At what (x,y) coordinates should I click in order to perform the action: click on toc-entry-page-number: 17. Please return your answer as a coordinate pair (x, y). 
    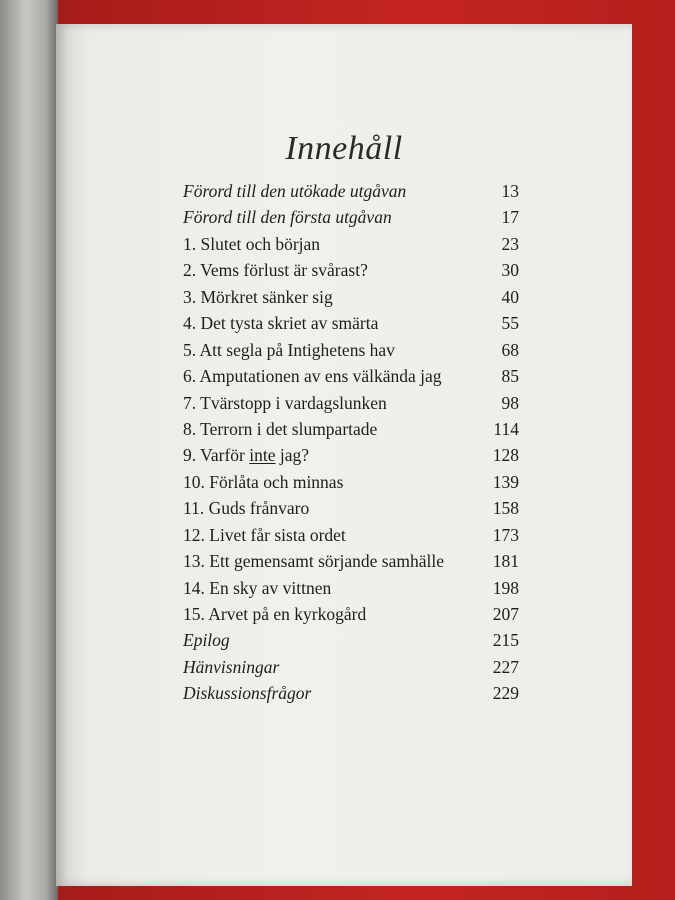
    Looking at the image, I should click on (510, 217).